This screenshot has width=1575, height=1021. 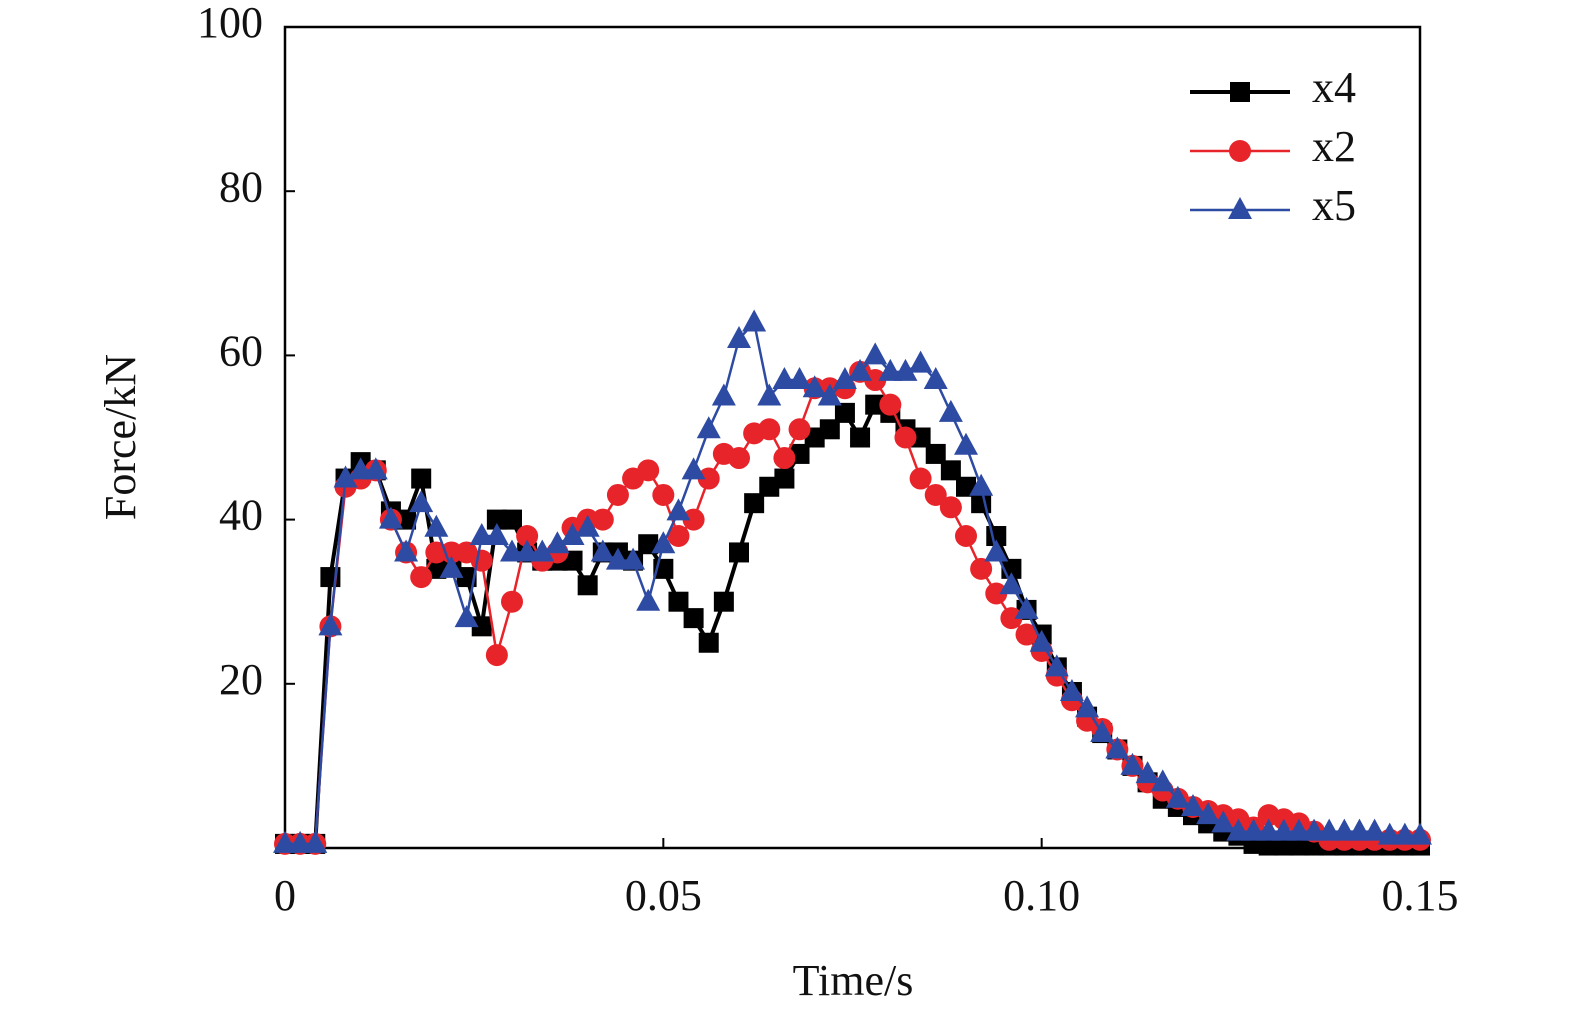 What do you see at coordinates (1041, 895) in the screenshot?
I see `x-tick-label: 0.10` at bounding box center [1041, 895].